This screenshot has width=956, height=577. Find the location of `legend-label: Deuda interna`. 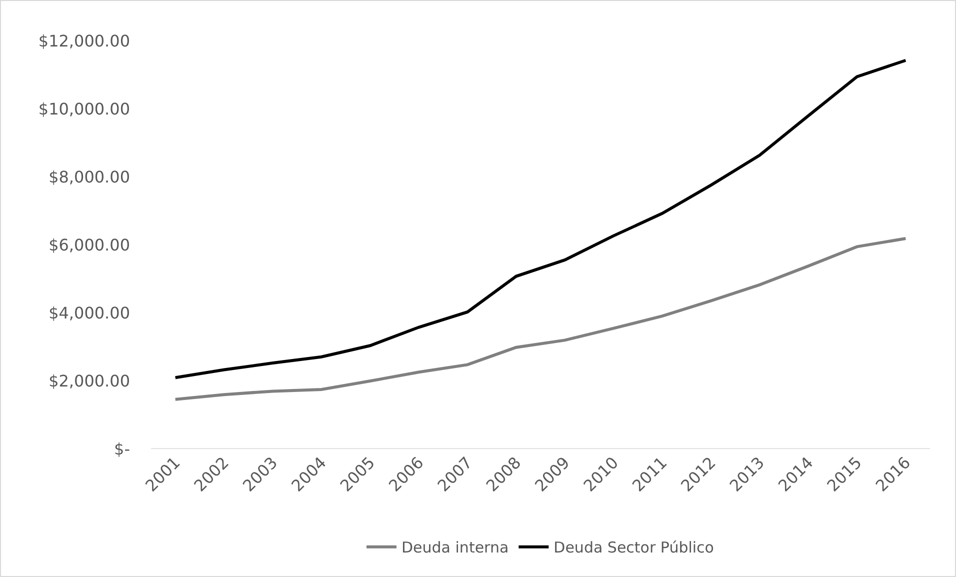

legend-label: Deuda interna is located at coordinates (455, 547).